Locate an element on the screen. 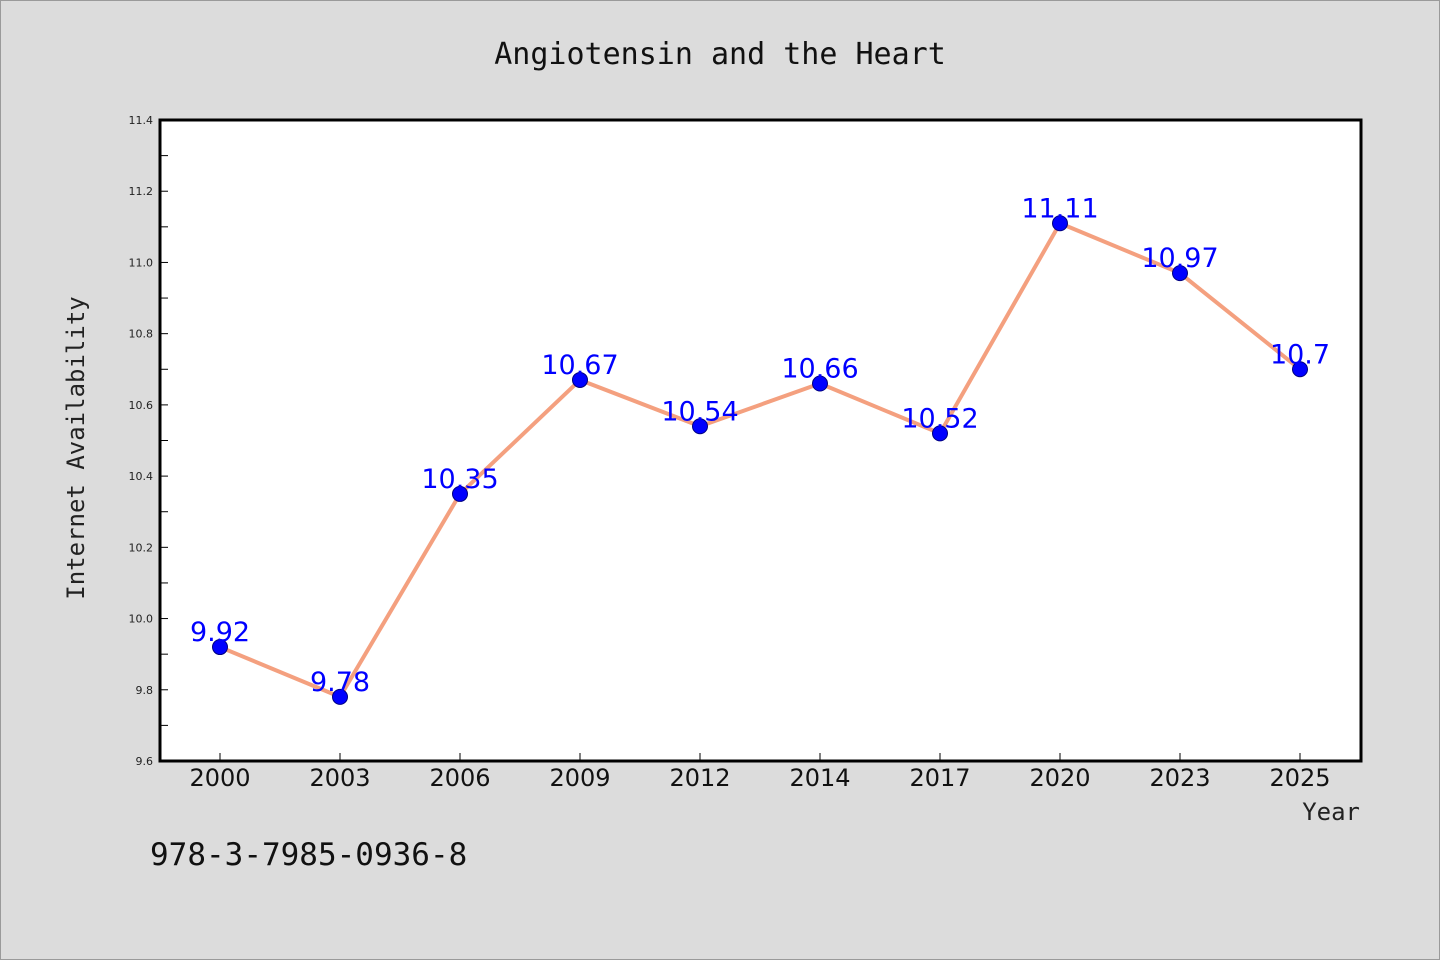 This screenshot has height=960, width=1440. y-tick-label: 10.0 is located at coordinates (141, 619).